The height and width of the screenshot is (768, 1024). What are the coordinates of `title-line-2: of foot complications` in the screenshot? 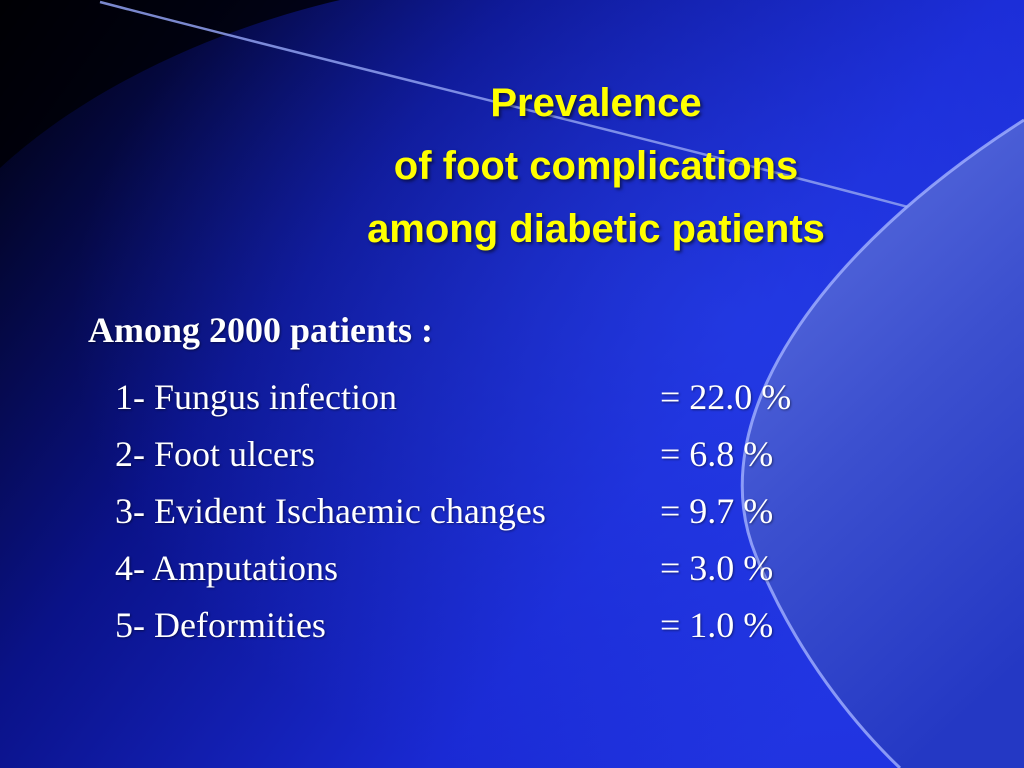 It's located at (596, 166).